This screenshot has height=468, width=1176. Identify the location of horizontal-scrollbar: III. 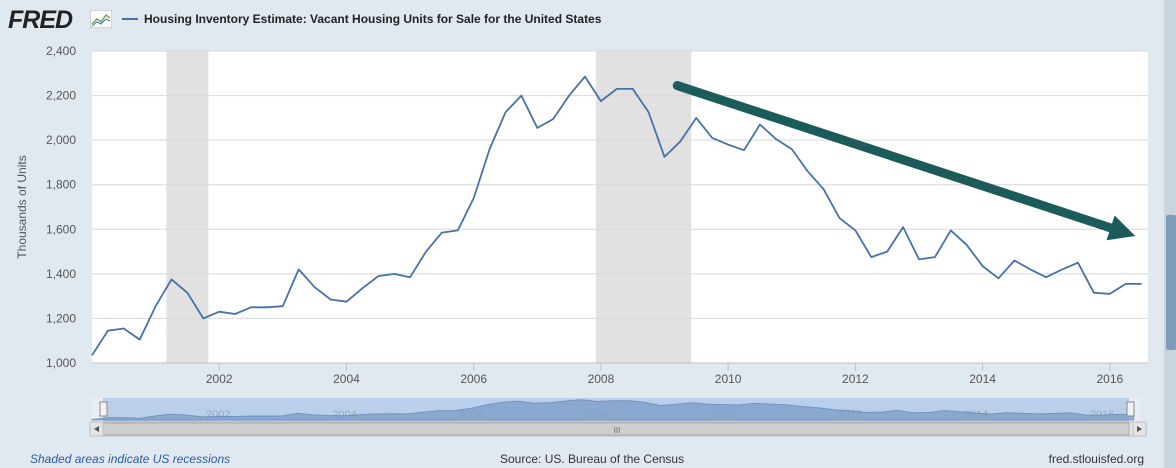
(618, 429).